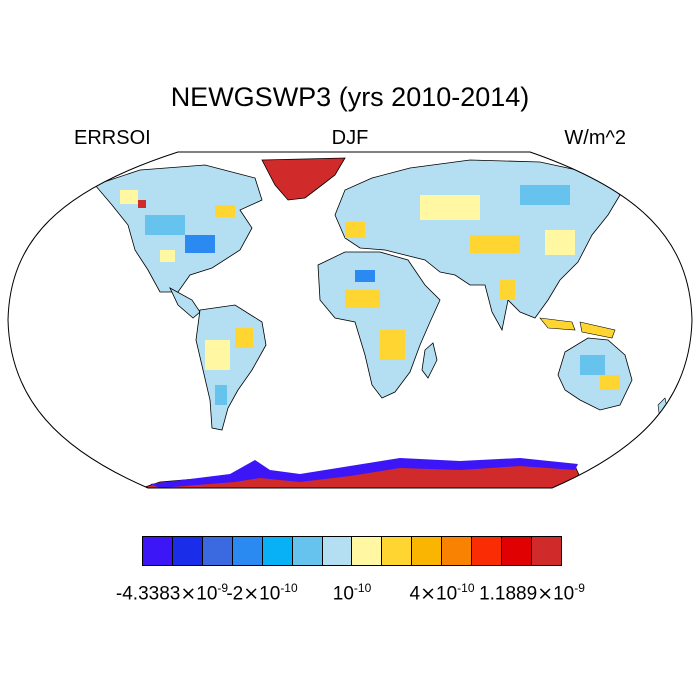 Image resolution: width=700 pixels, height=700 pixels. I want to click on central-america, so click(185, 303).